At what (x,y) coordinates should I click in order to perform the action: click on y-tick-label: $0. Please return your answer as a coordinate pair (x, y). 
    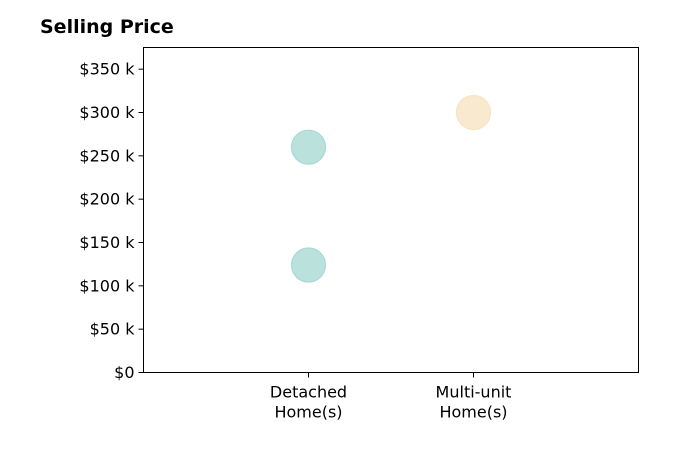
    Looking at the image, I should click on (124, 372).